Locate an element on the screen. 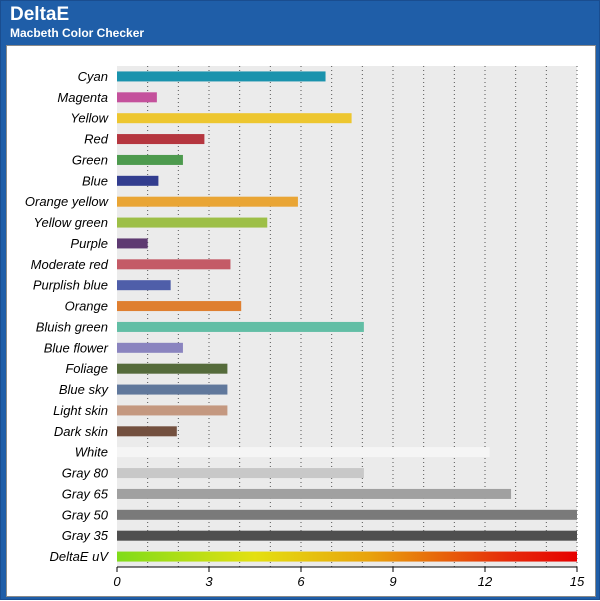 The width and height of the screenshot is (600, 601). chart-title: DeltaE is located at coordinates (40, 14).